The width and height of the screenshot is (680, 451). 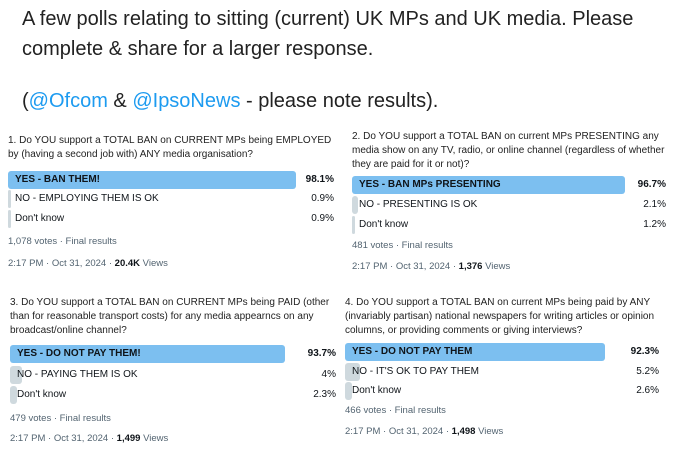 I want to click on option-percent: 93.7%, so click(x=321, y=353).